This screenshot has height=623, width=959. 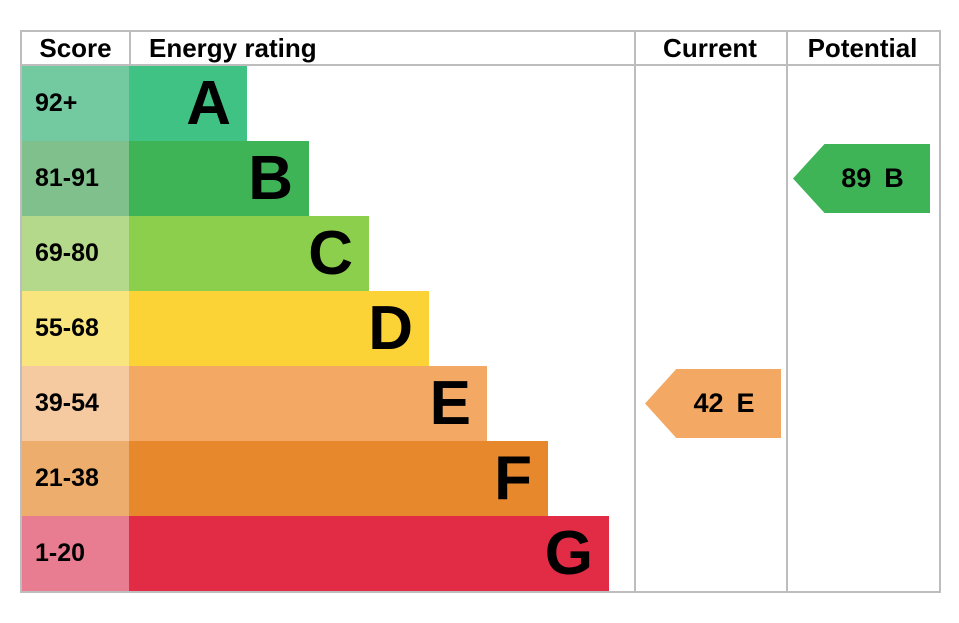 I want to click on current-rating-value: 42, so click(x=708, y=403).